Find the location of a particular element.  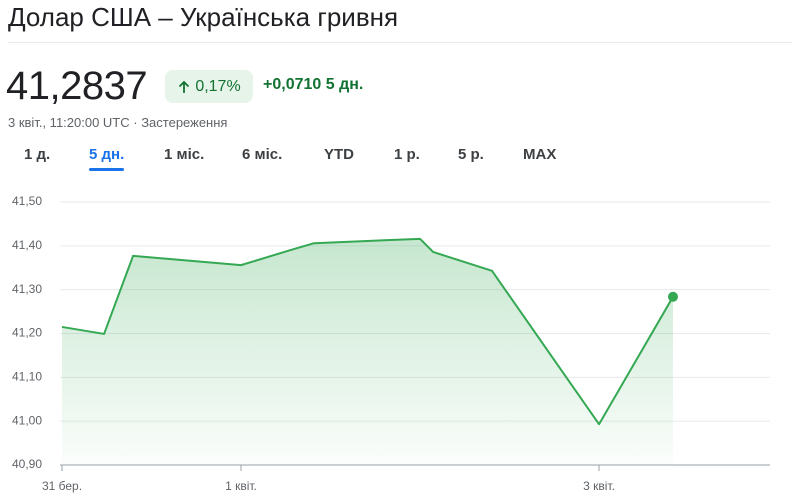

range-tab: YTD is located at coordinates (339, 154).